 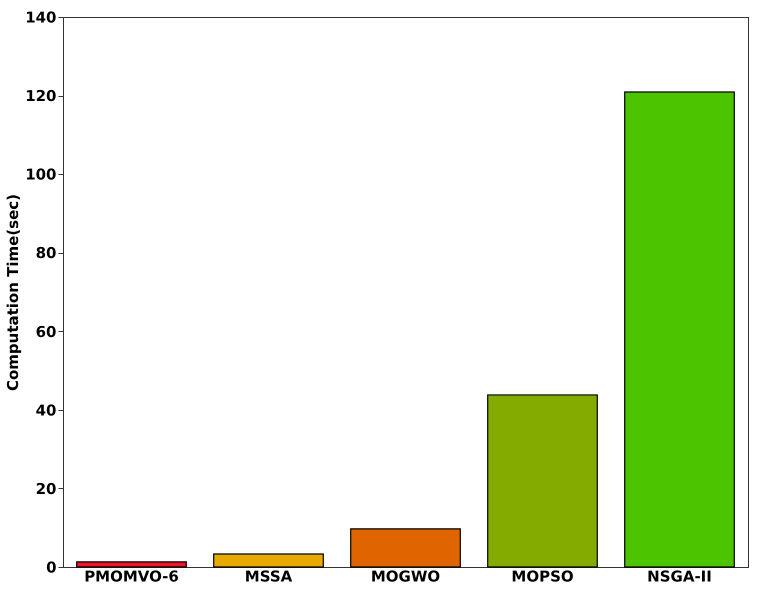 What do you see at coordinates (46, 489) in the screenshot?
I see `y-tick-label: 20` at bounding box center [46, 489].